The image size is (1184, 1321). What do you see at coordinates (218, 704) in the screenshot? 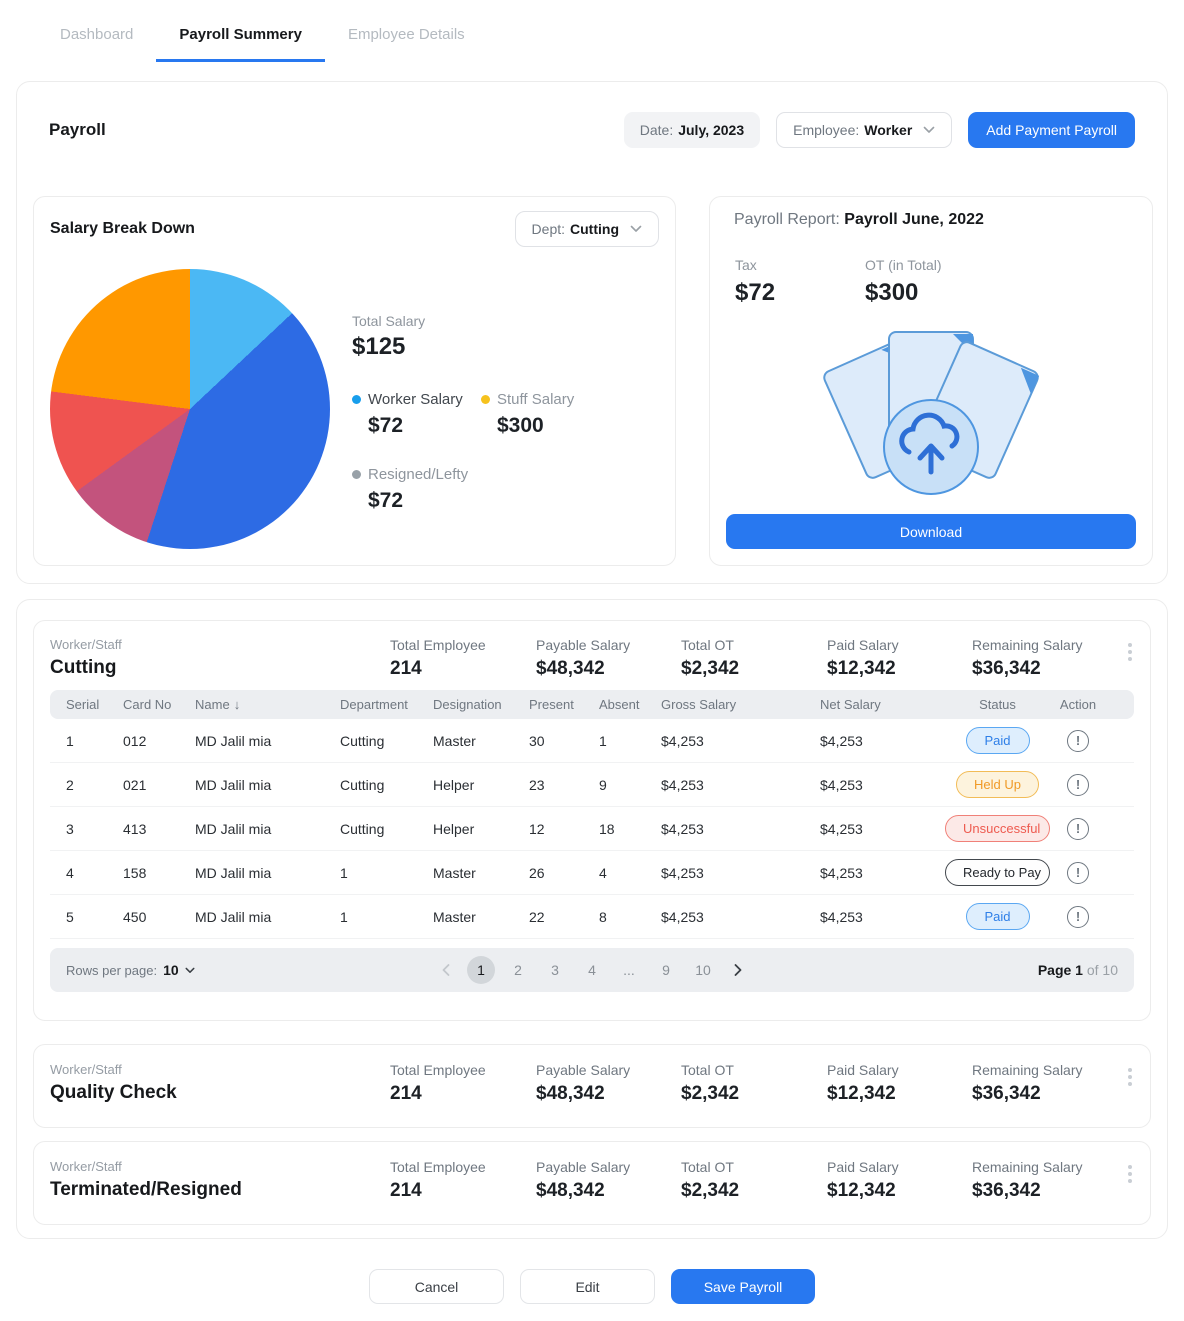
I see `name-header: Name ↓` at bounding box center [218, 704].